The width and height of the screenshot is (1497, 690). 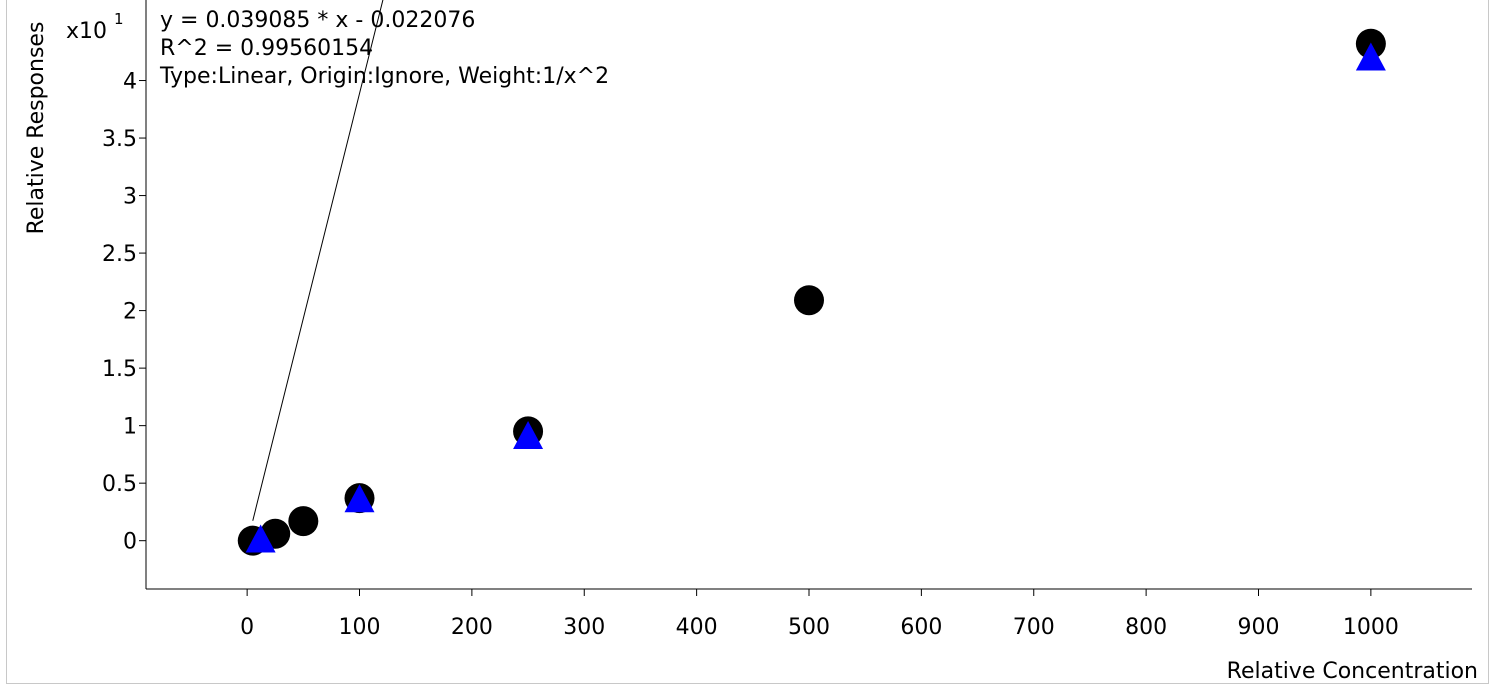 I want to click on x-tick-label: 800, so click(x=1146, y=627).